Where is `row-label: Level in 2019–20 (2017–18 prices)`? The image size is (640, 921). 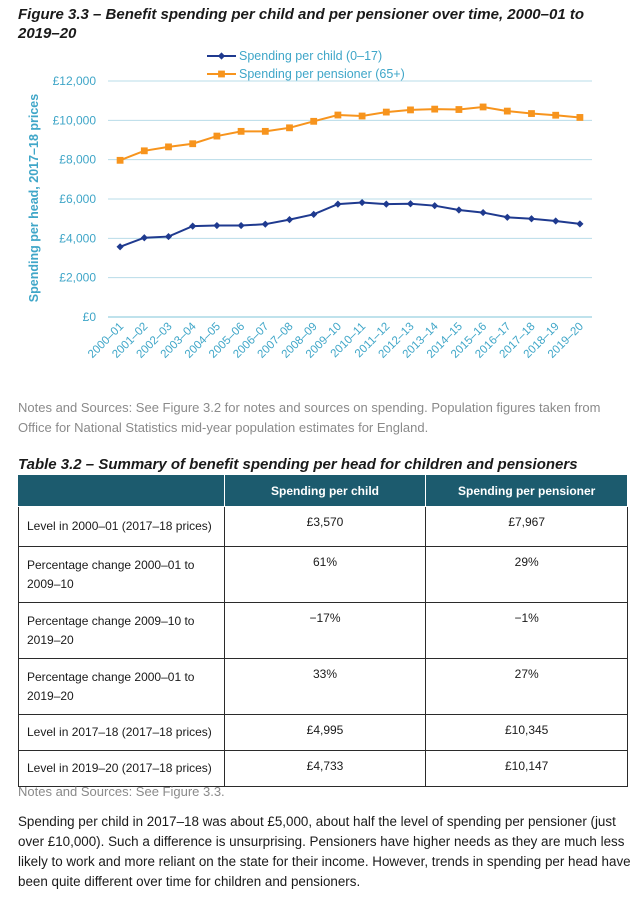
row-label: Level in 2019–20 (2017–18 prices) is located at coordinates (121, 768).